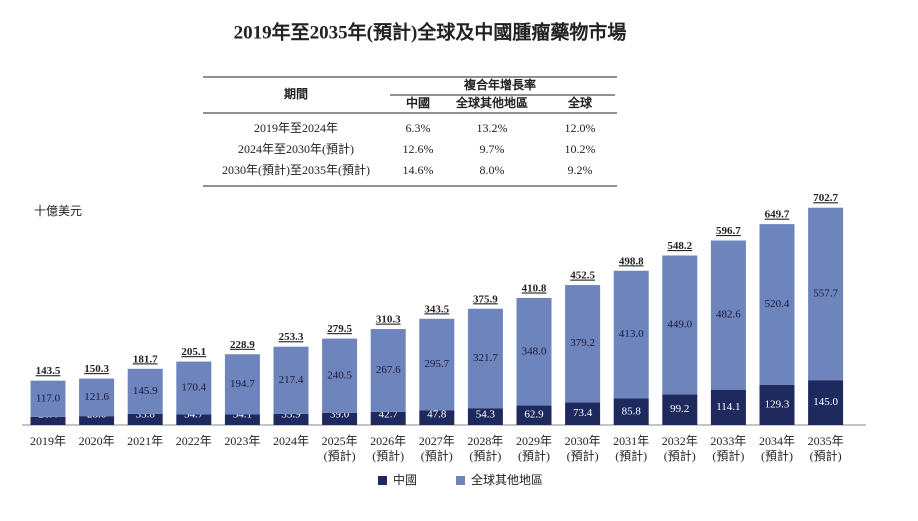 The image size is (918, 521). I want to click on total-label: 253.3, so click(291, 337).